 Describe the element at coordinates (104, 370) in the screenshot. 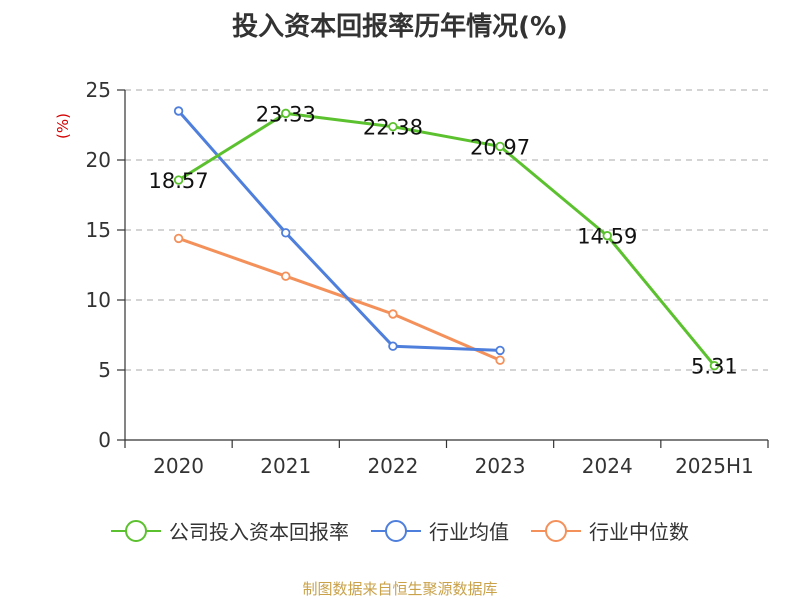

I see `y-tick-label: 5` at that location.